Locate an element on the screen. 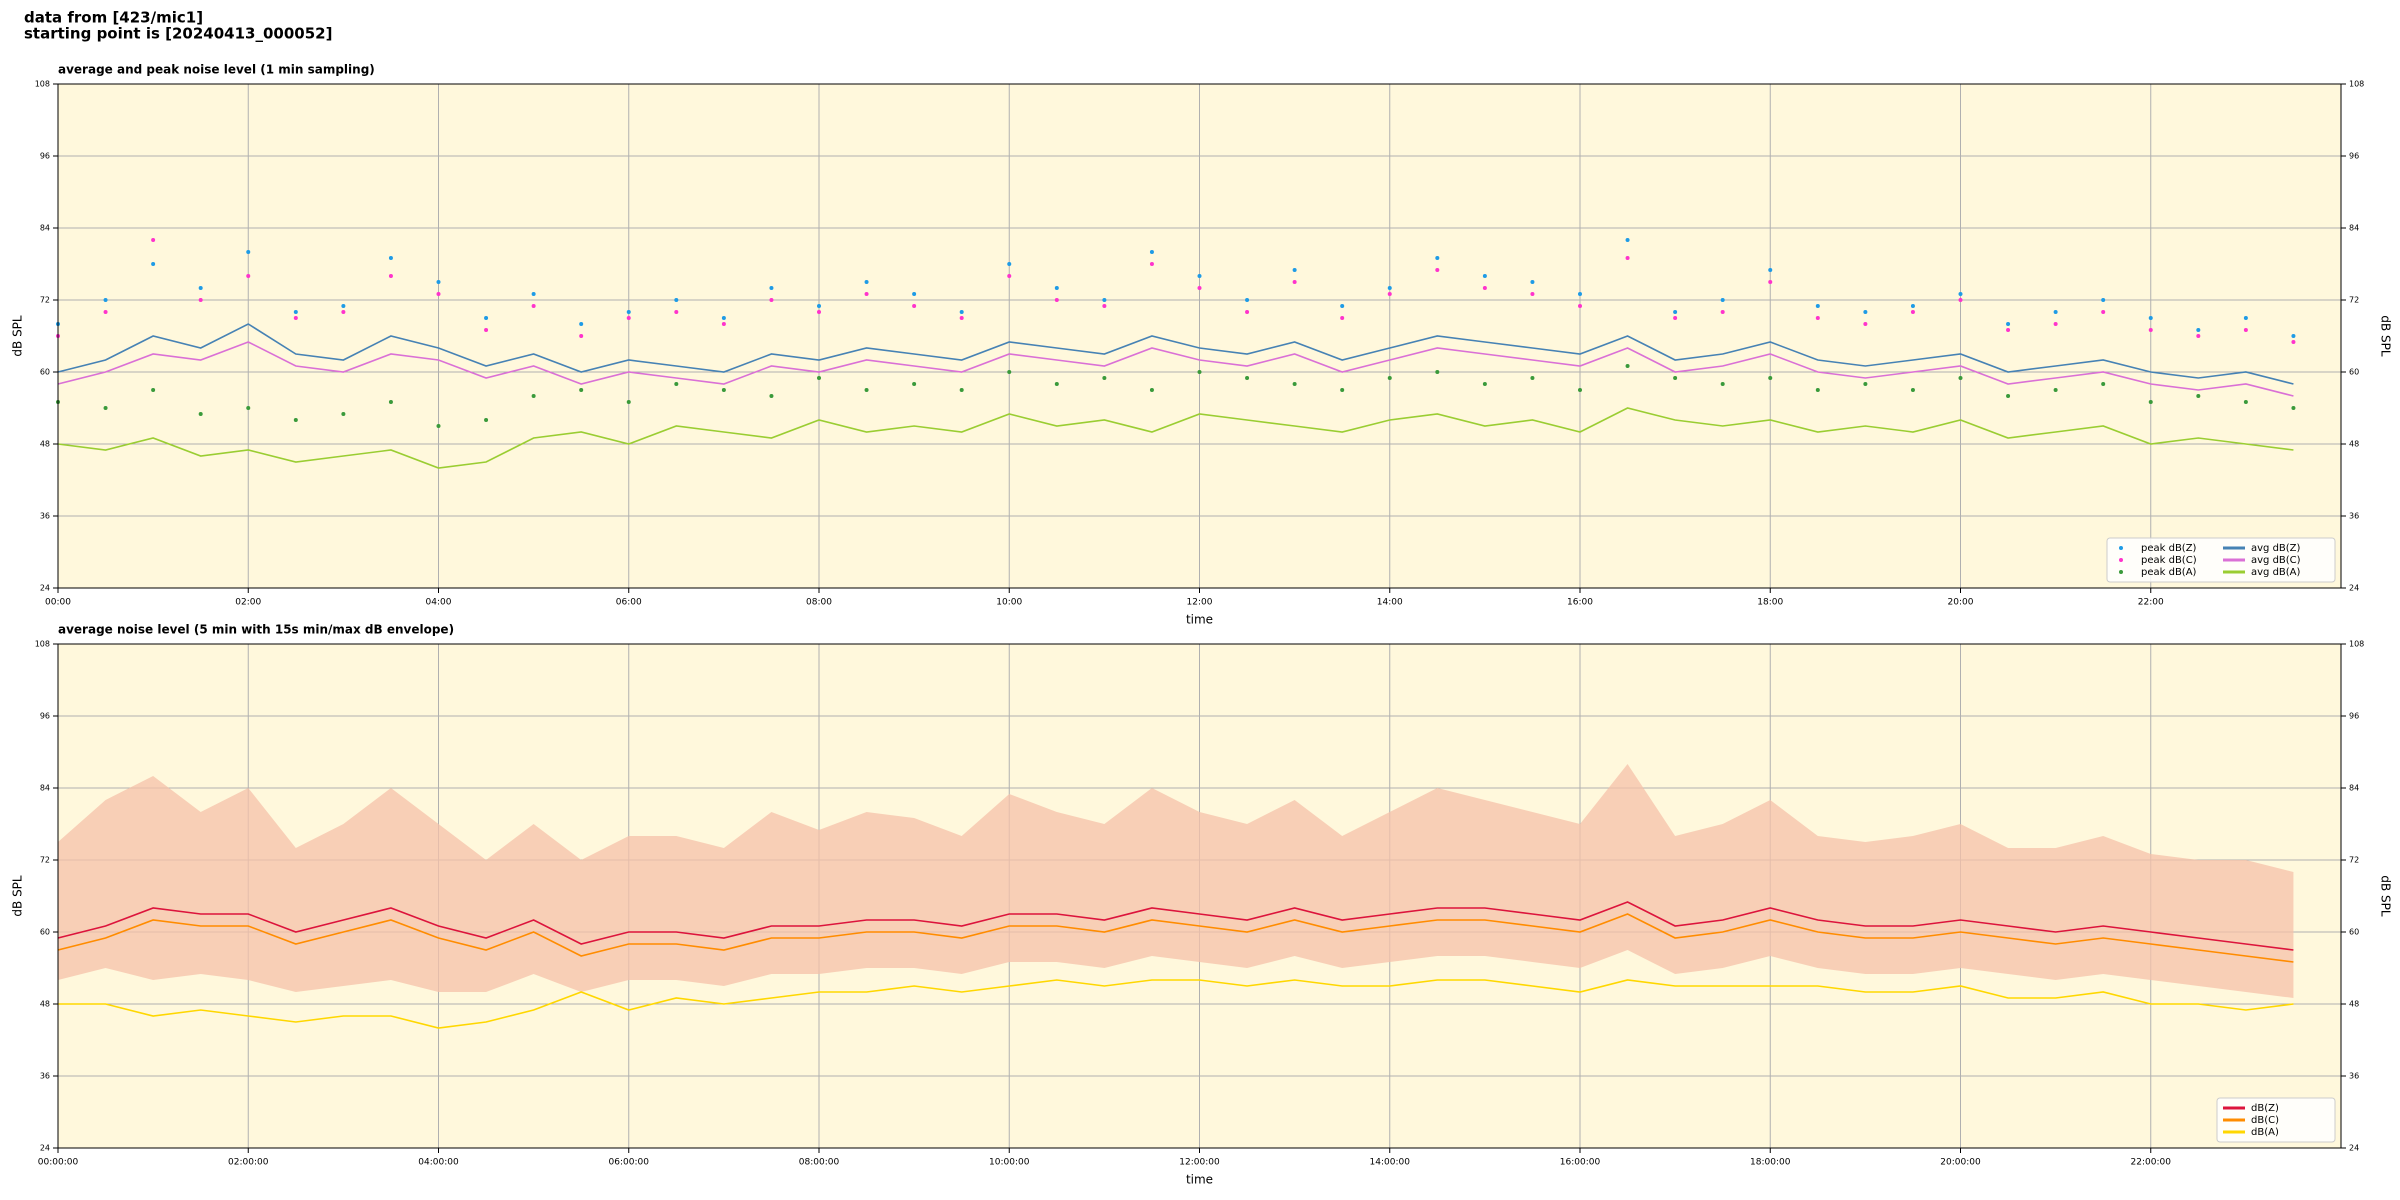 The width and height of the screenshot is (2400, 1200). x-tick-label: 12:00:00 is located at coordinates (1199, 1163).